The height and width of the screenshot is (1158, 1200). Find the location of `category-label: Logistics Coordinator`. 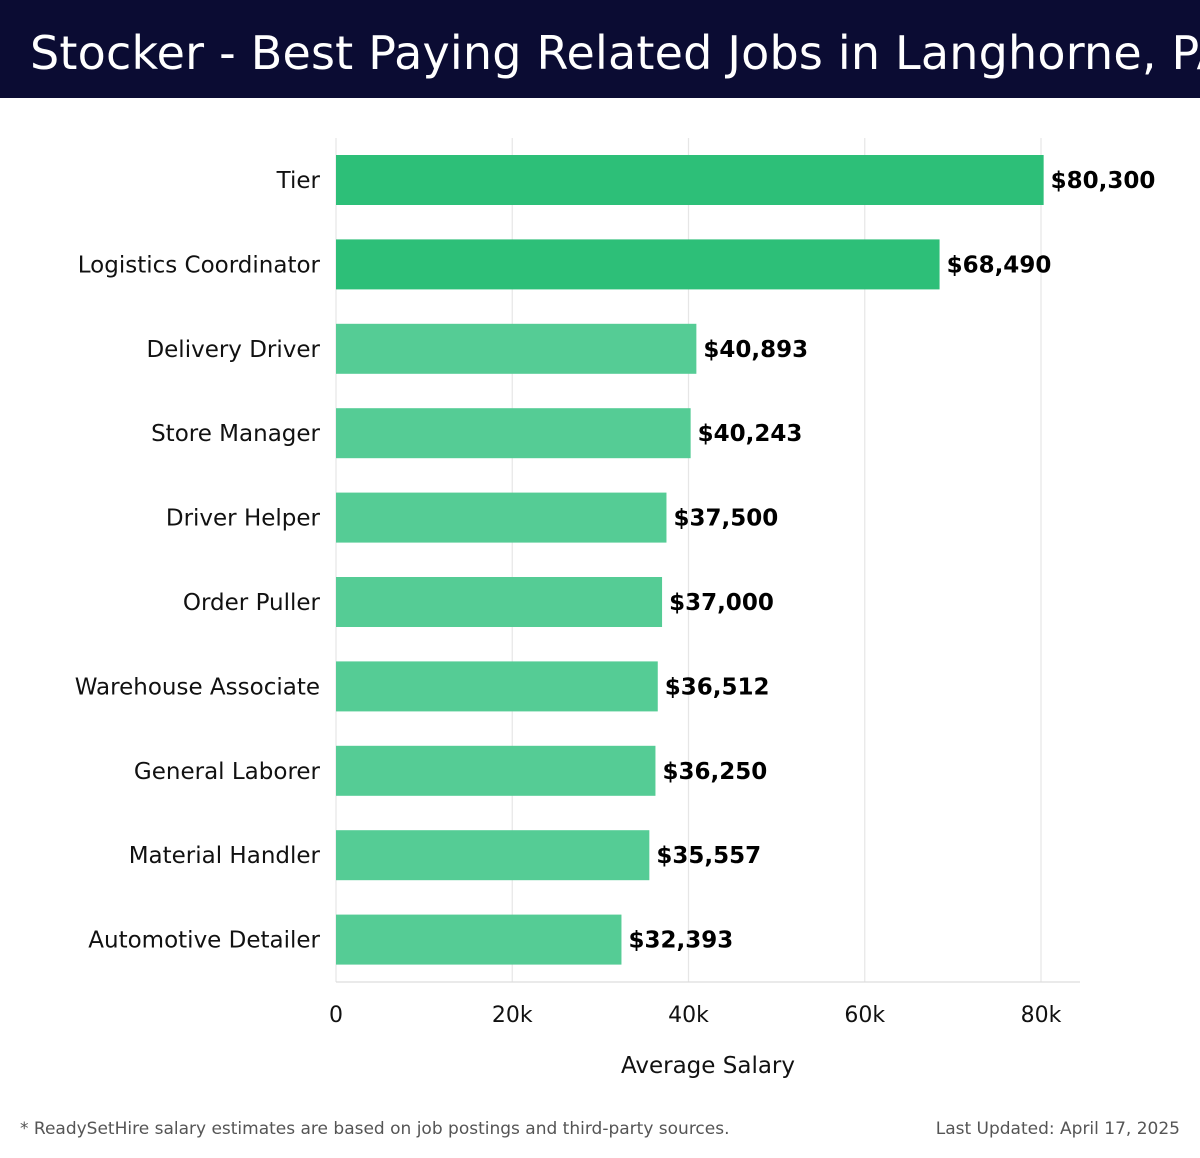

category-label: Logistics Coordinator is located at coordinates (199, 265).